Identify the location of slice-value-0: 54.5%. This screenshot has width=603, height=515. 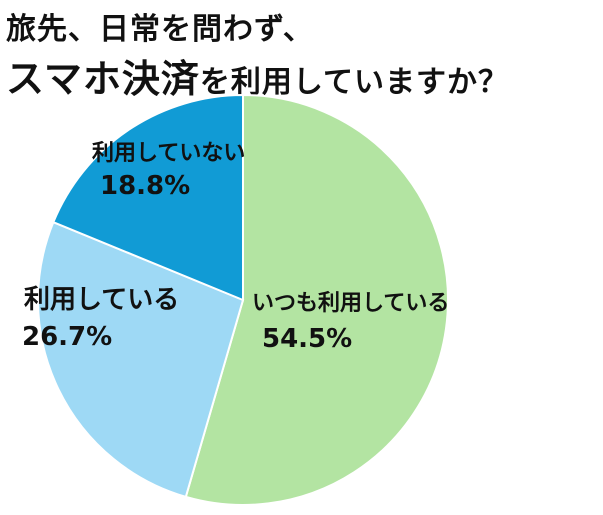
(307, 339).